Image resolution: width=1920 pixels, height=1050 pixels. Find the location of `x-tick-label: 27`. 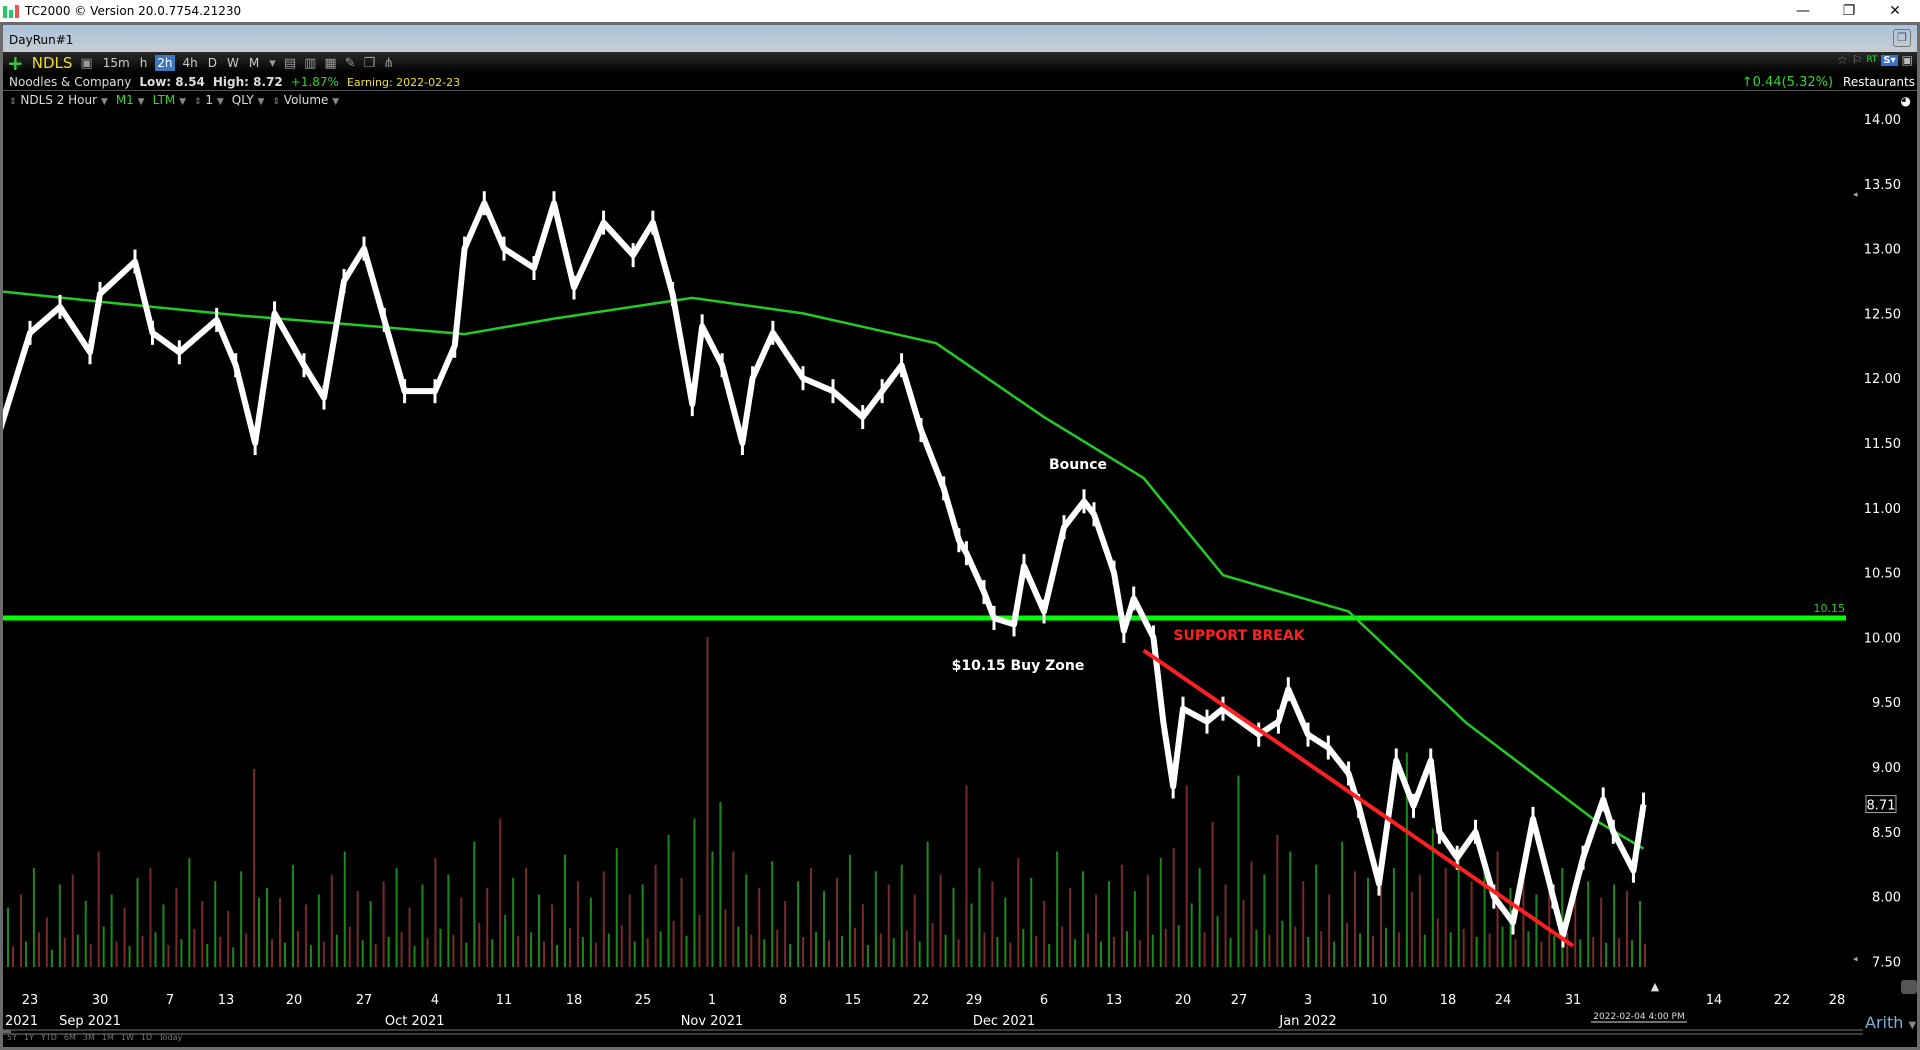

x-tick-label: 27 is located at coordinates (1239, 1000).